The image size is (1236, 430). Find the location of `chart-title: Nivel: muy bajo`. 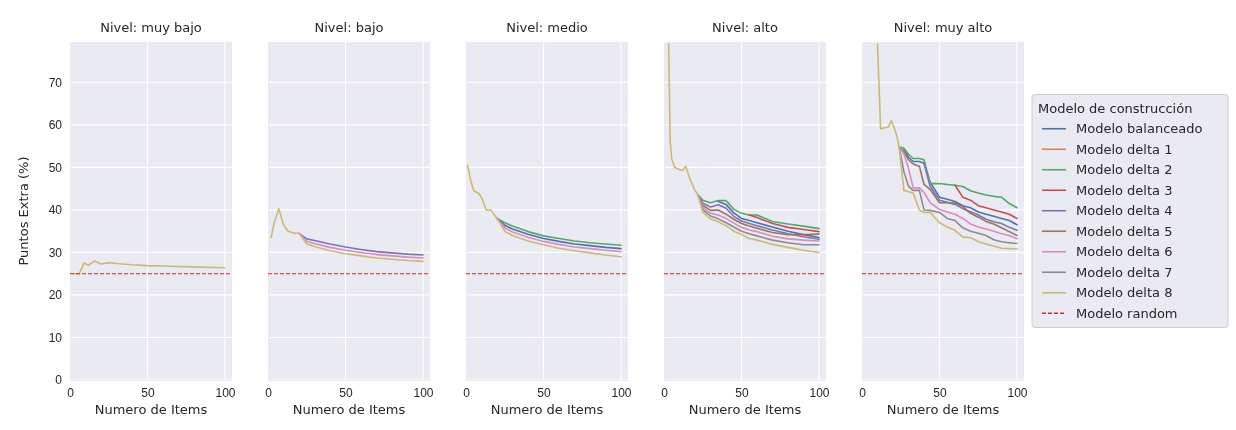

chart-title: Nivel: muy bajo is located at coordinates (151, 27).